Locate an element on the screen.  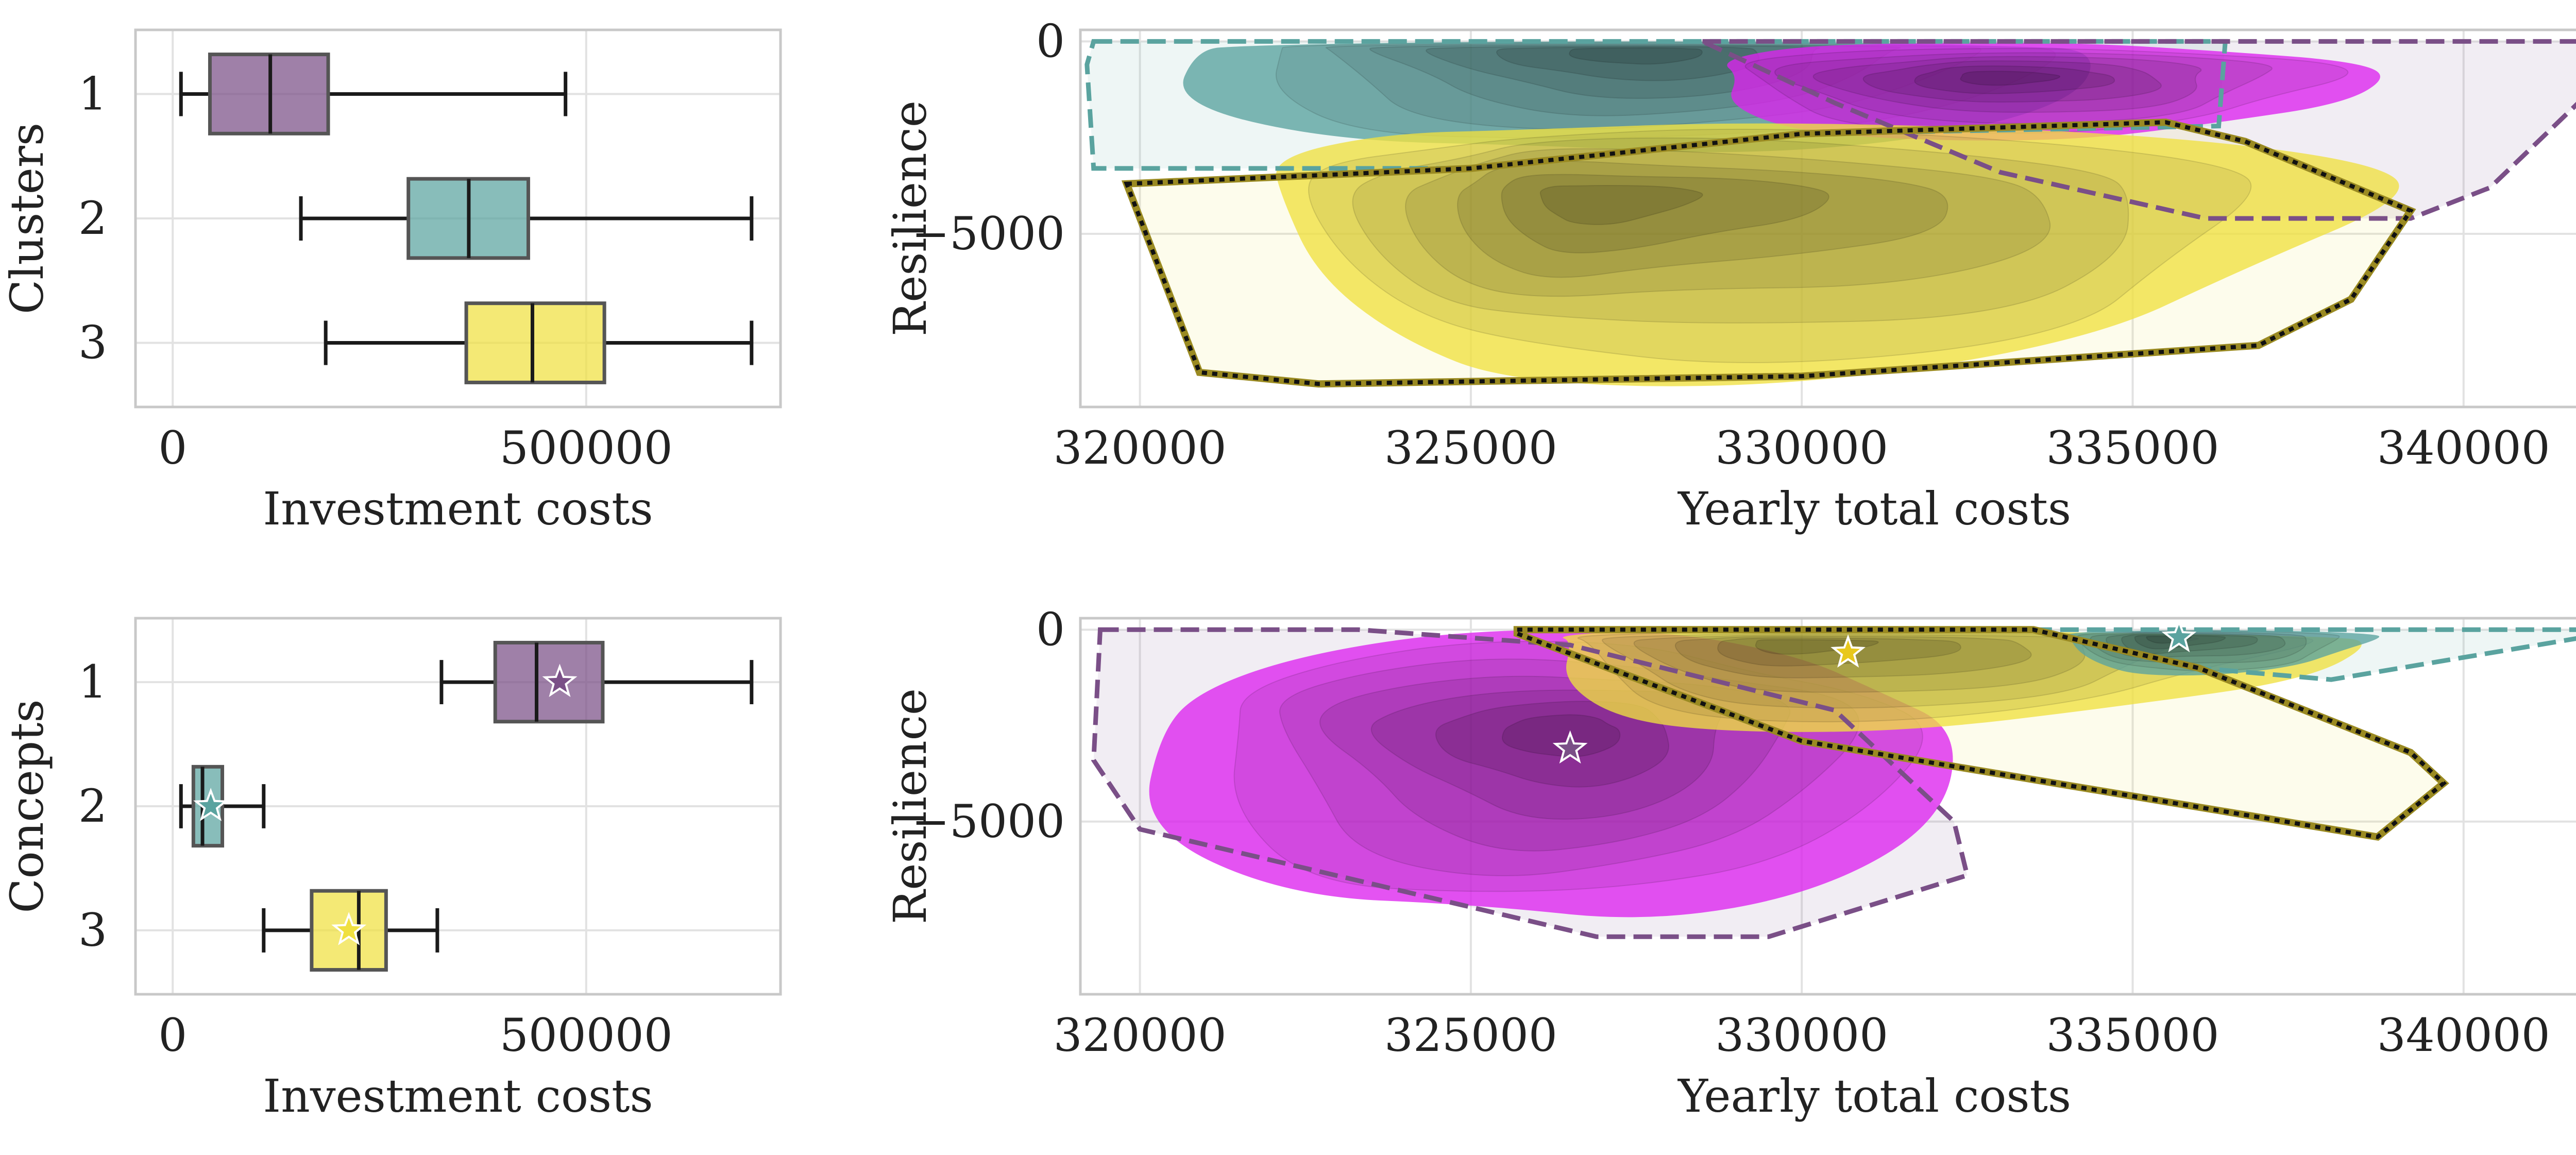
y-axis-label: Clusters is located at coordinates (27, 218).